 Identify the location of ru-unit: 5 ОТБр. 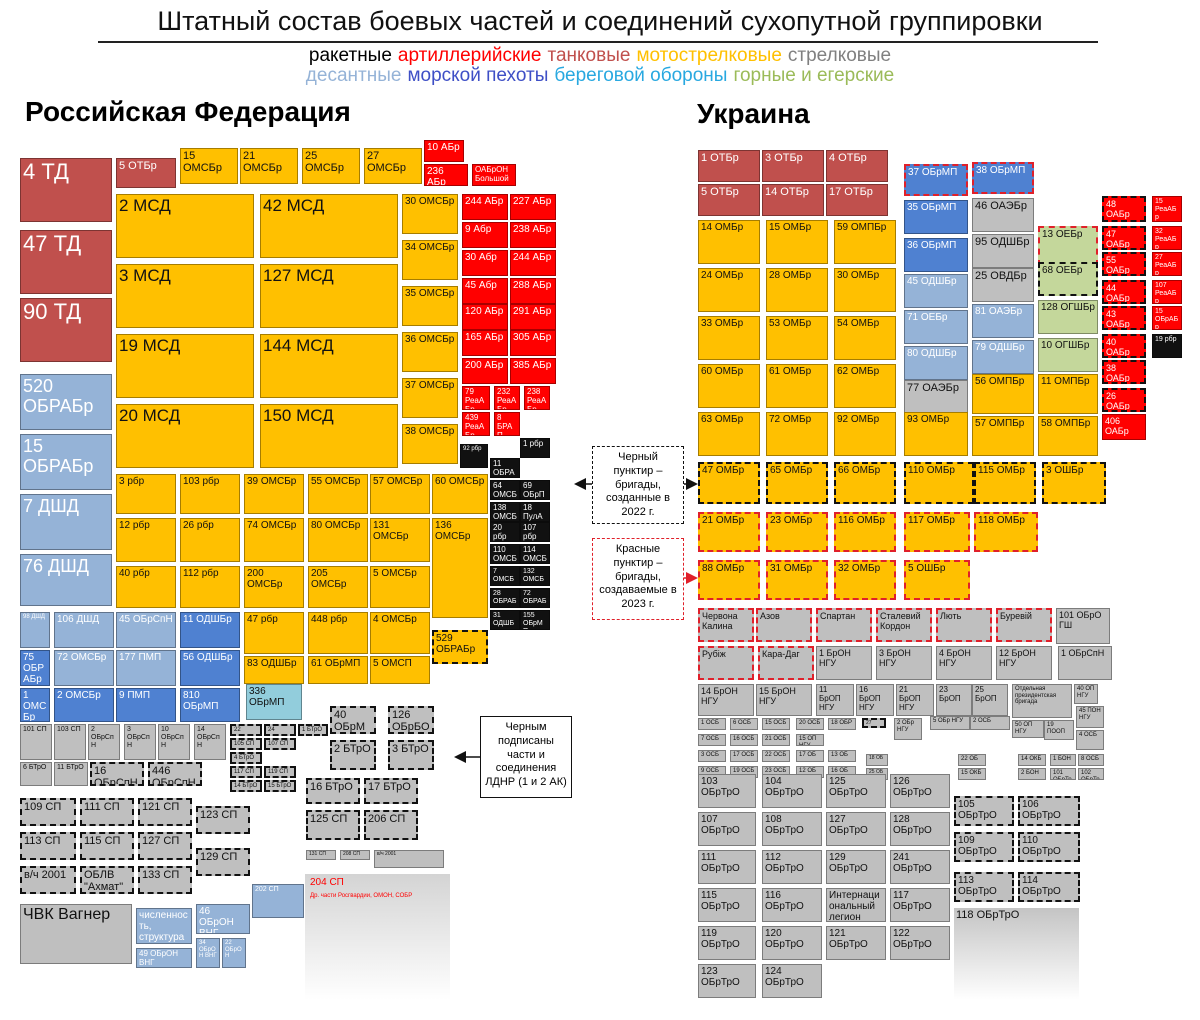
(146, 173).